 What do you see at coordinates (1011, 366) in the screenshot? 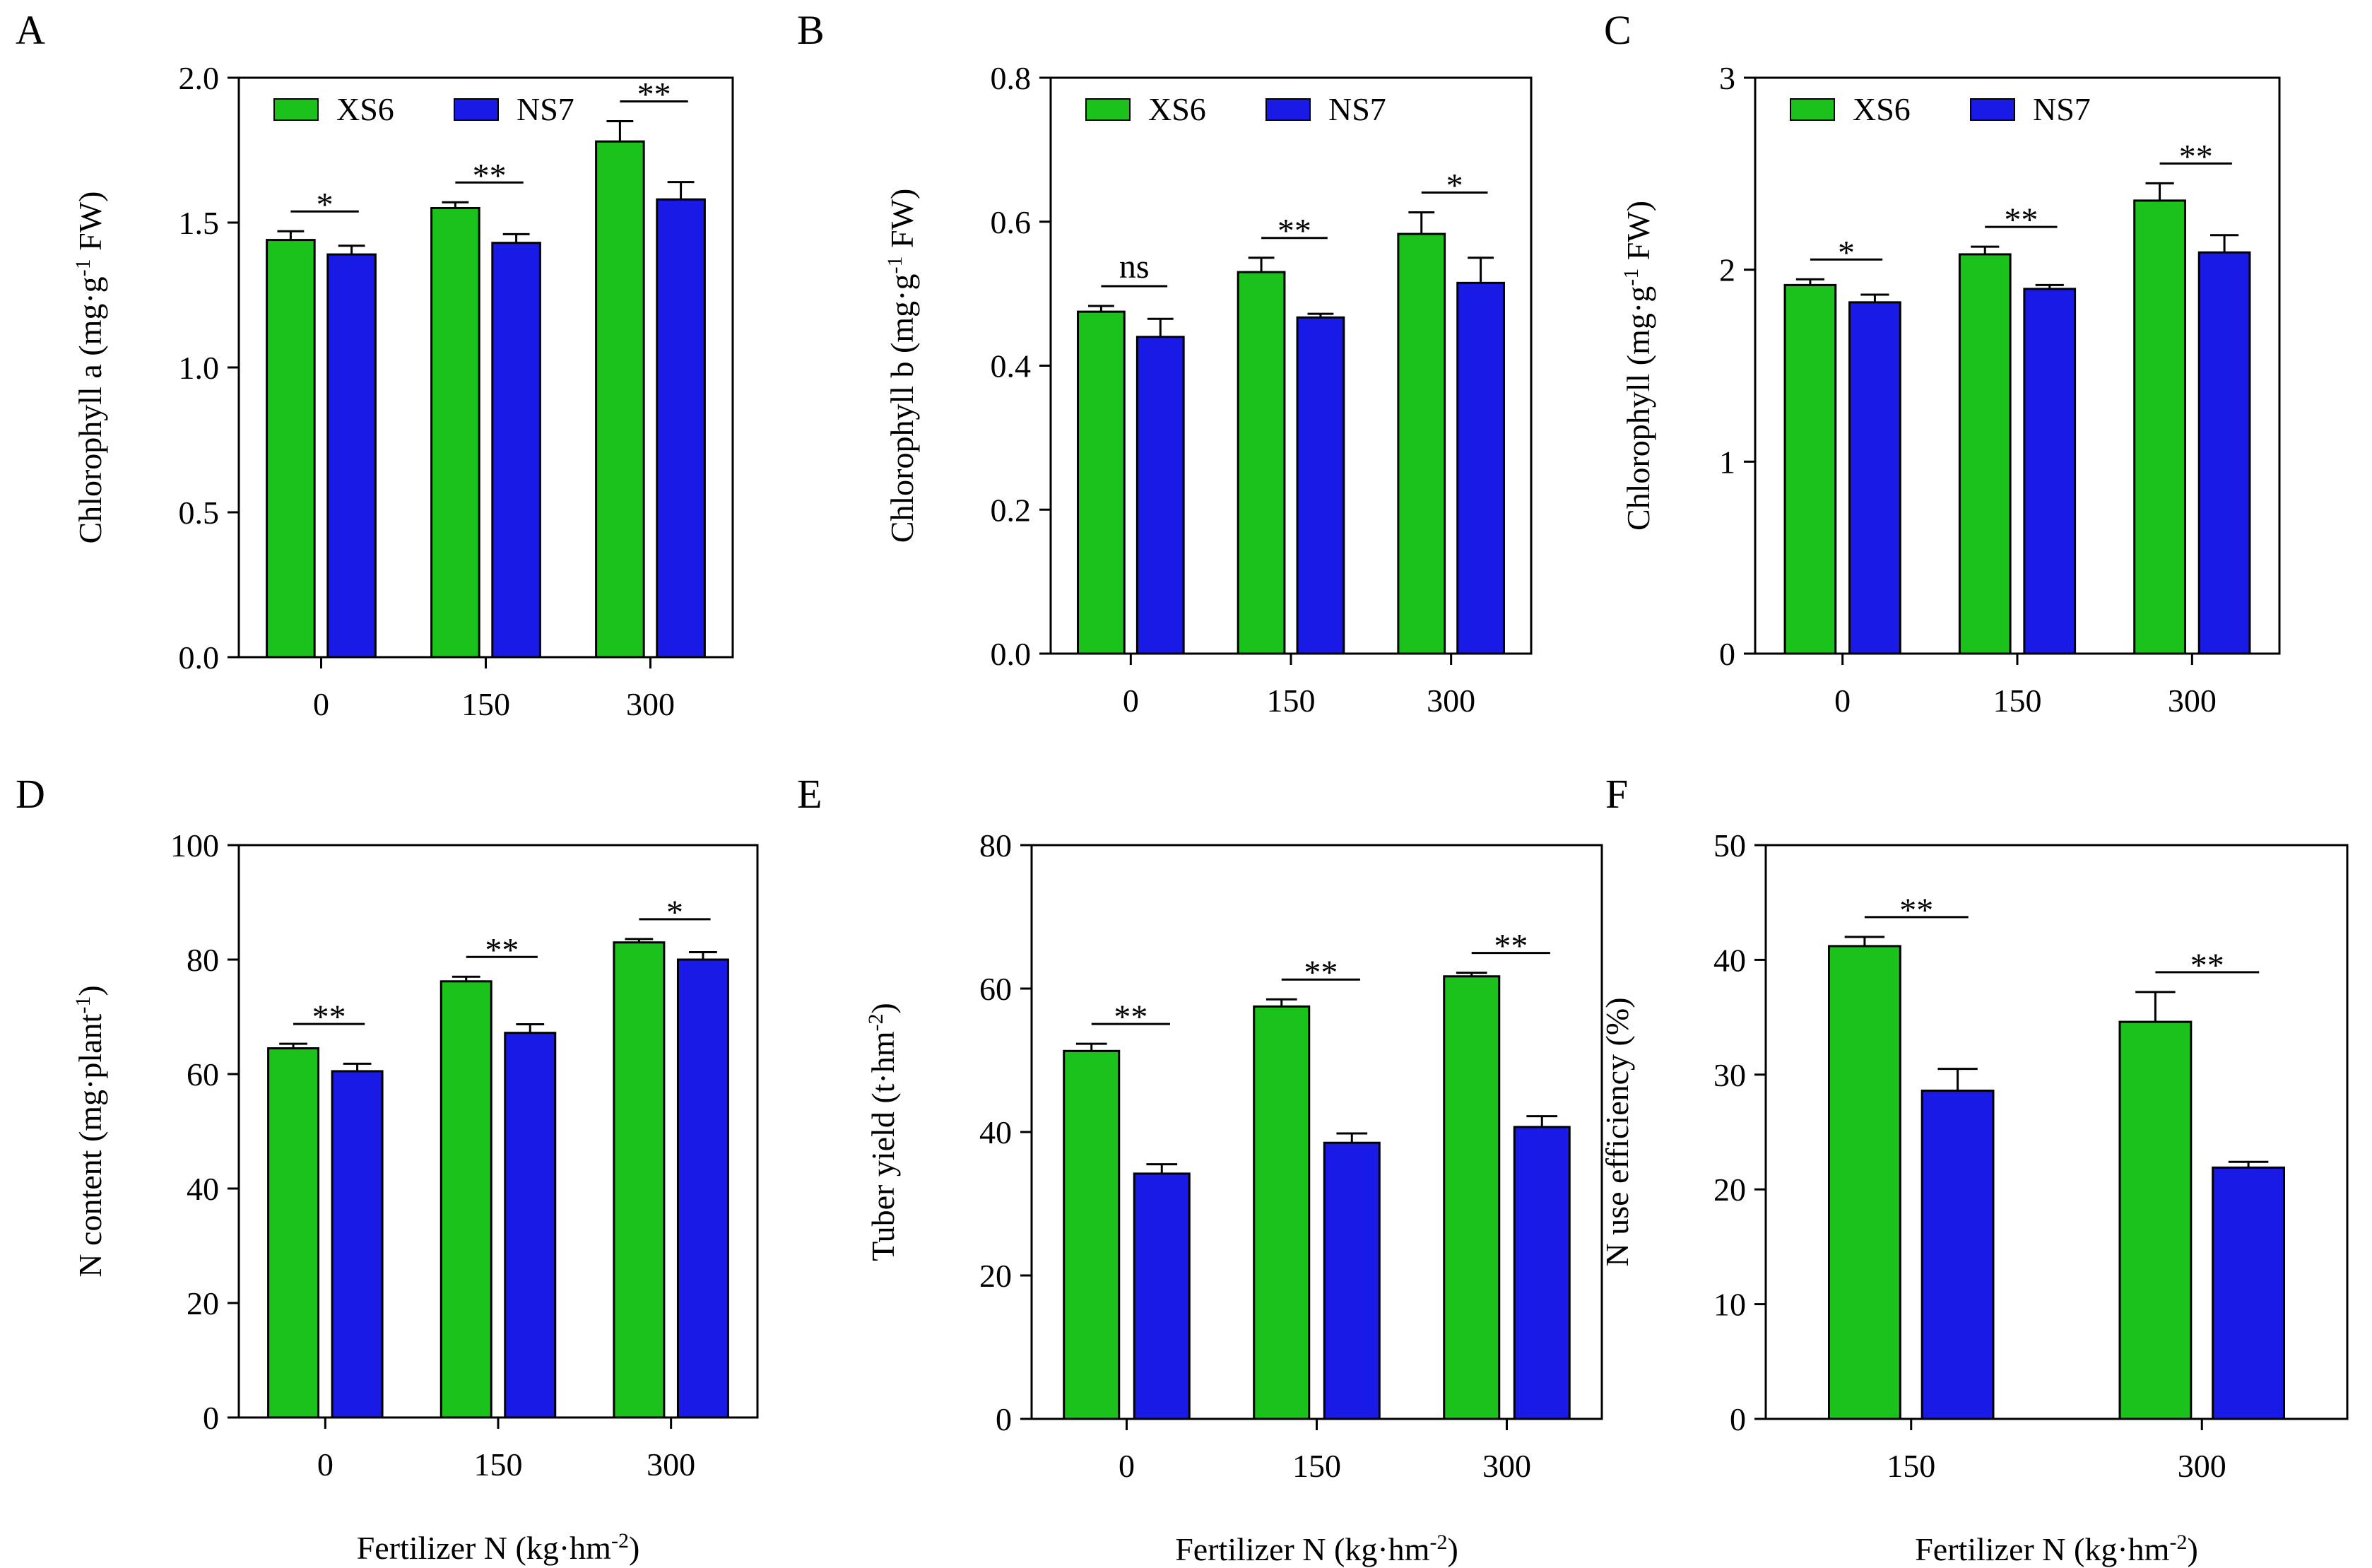
I see `y-tick-label: 0.4` at bounding box center [1011, 366].